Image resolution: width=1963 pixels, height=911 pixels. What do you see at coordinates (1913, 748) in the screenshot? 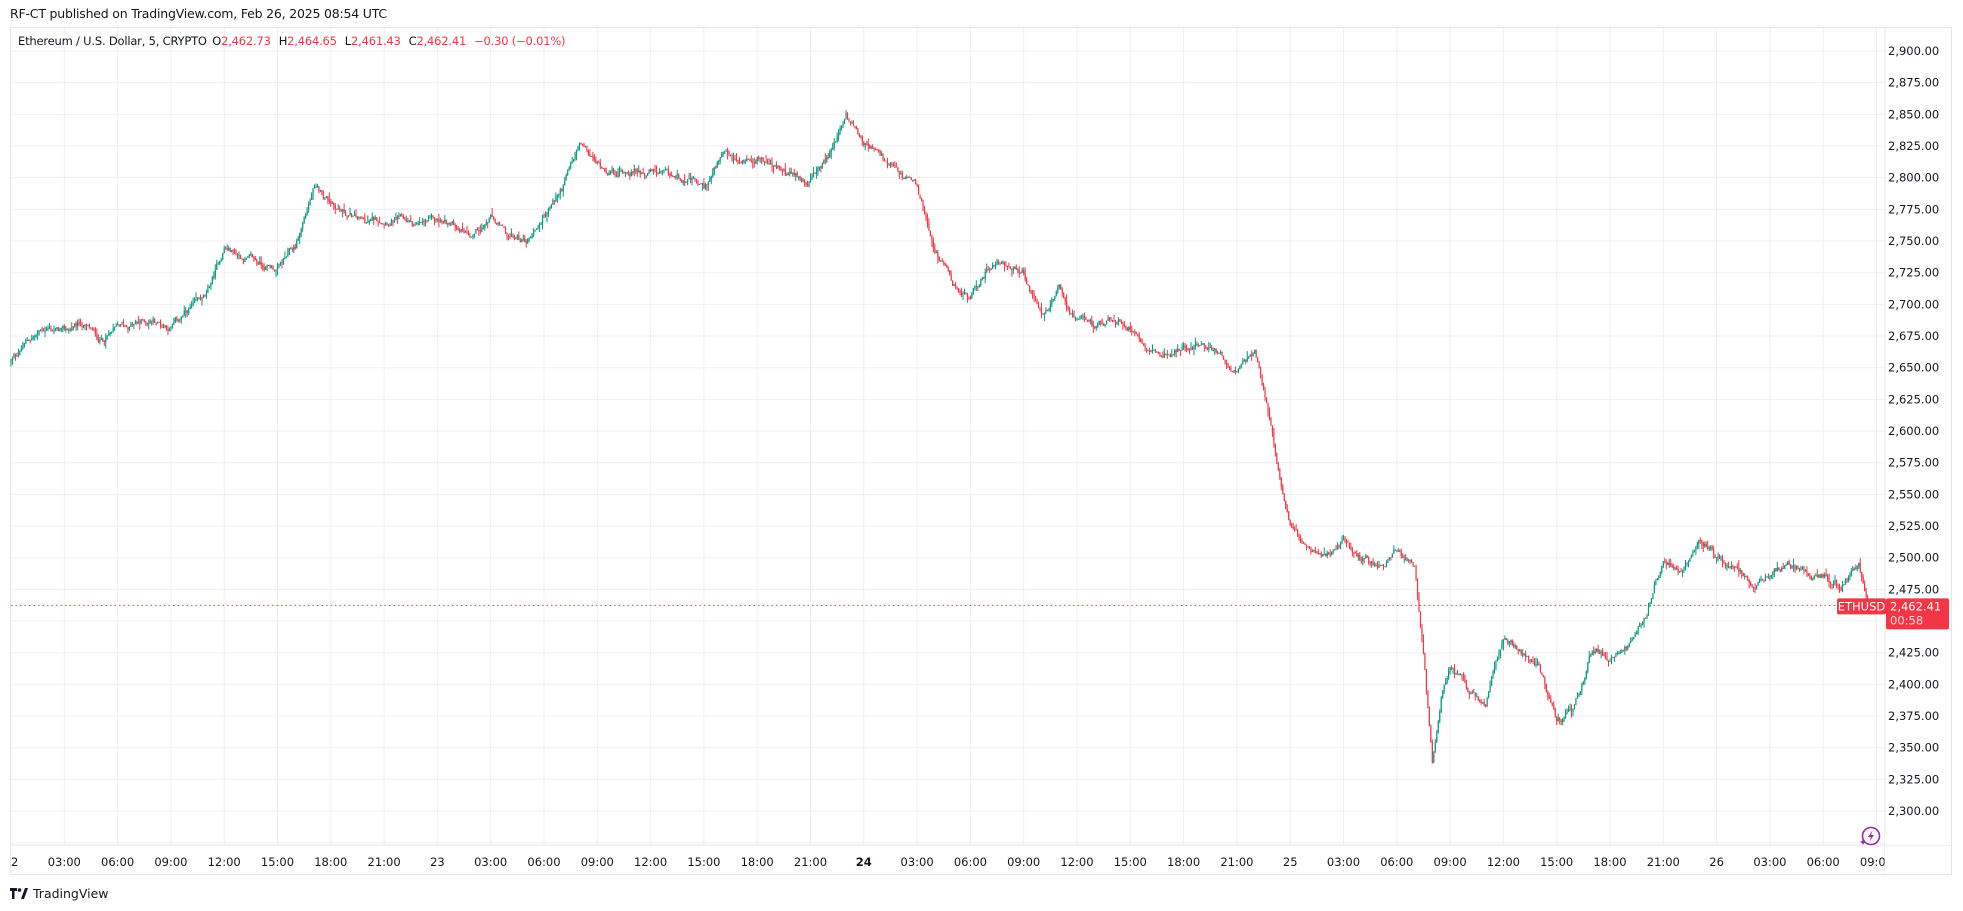
I see `price-axis-label: 2,350.00` at bounding box center [1913, 748].